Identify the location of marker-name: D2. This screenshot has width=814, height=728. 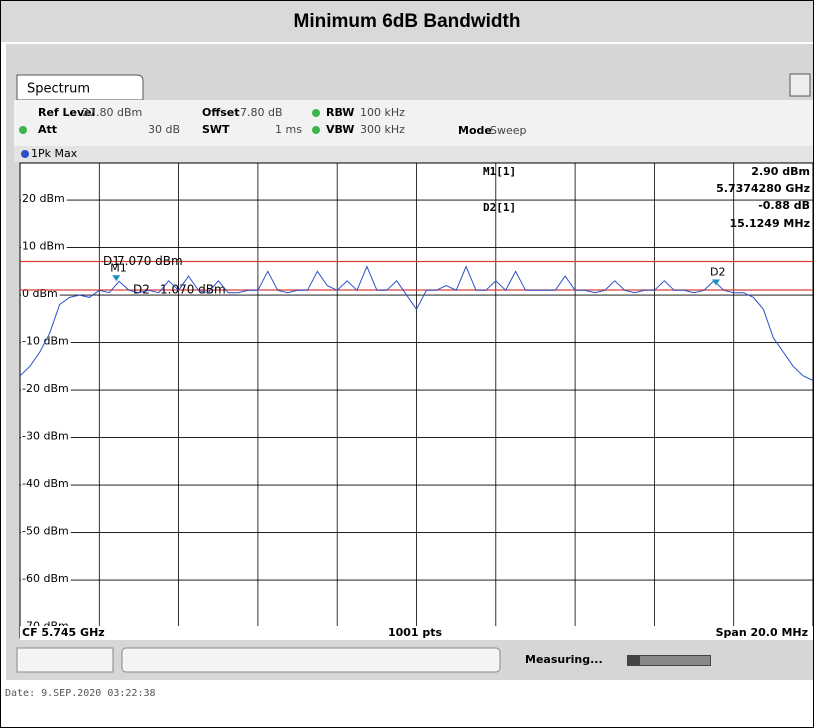
(717, 271).